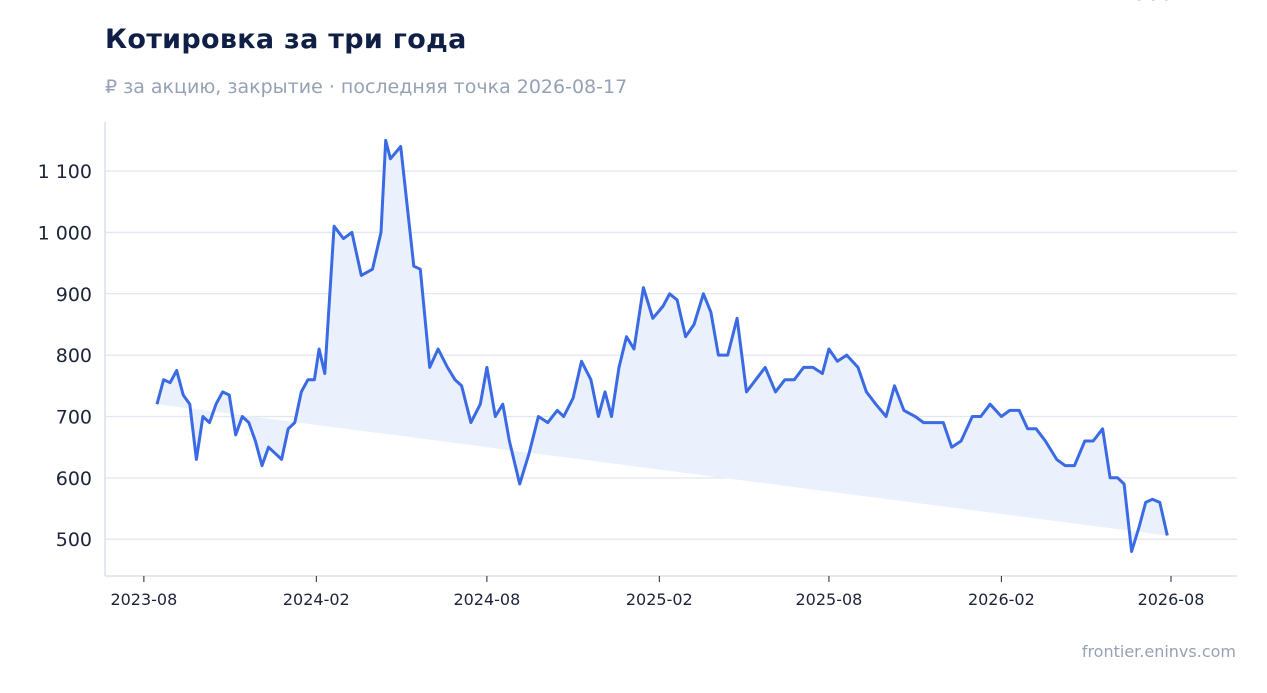 The height and width of the screenshot is (693, 1267). What do you see at coordinates (486, 599) in the screenshot?
I see `x-tick-label: 2024-08` at bounding box center [486, 599].